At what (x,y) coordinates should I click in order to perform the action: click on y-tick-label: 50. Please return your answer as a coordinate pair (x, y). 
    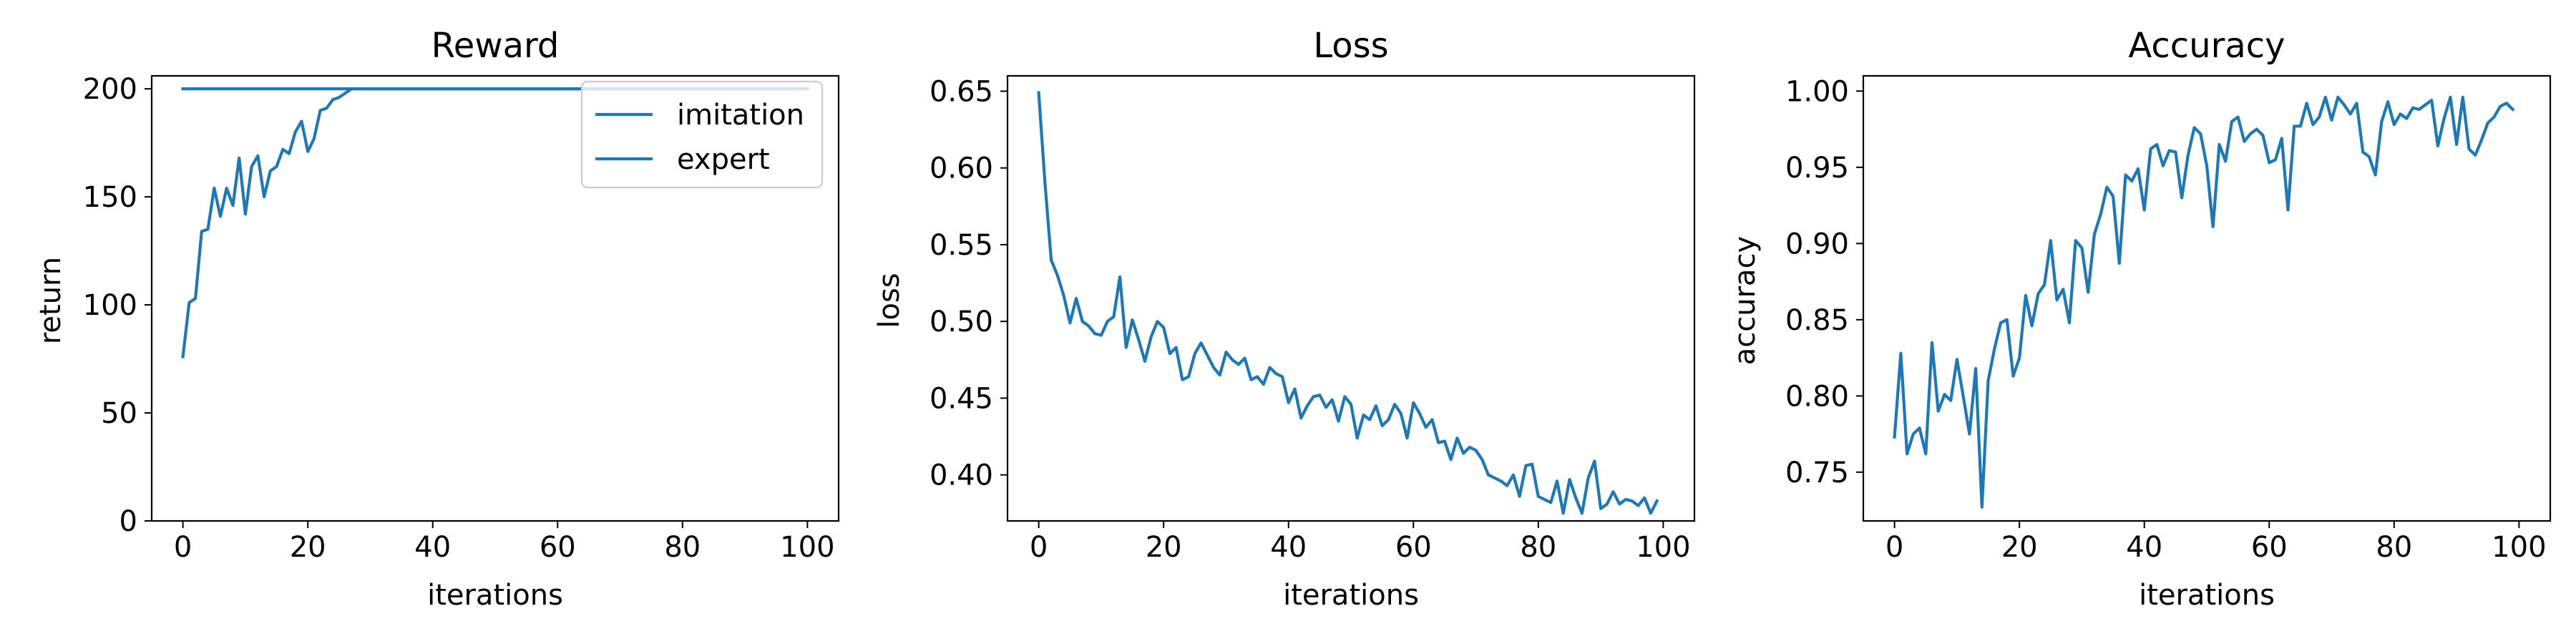
    Looking at the image, I should click on (119, 413).